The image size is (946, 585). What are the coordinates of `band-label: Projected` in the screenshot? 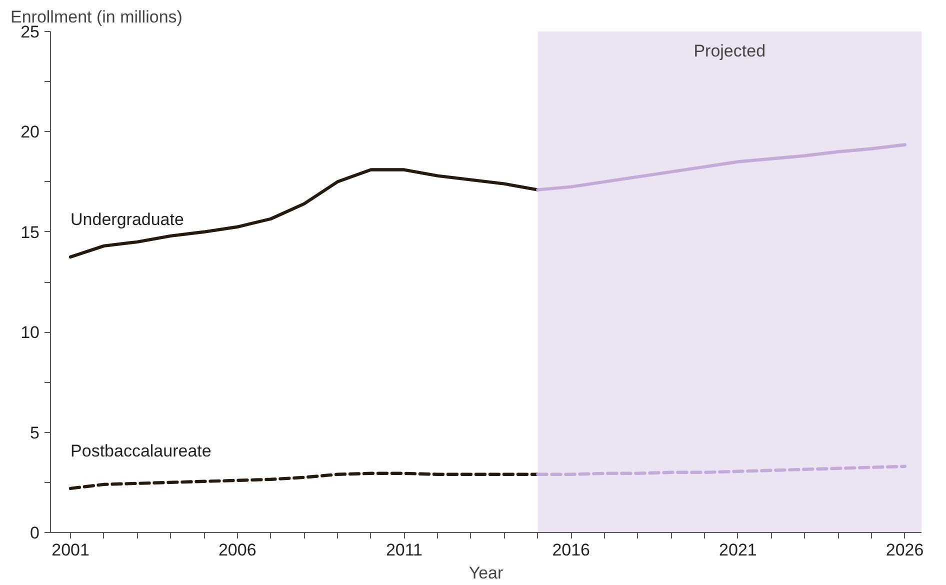 It's located at (730, 51).